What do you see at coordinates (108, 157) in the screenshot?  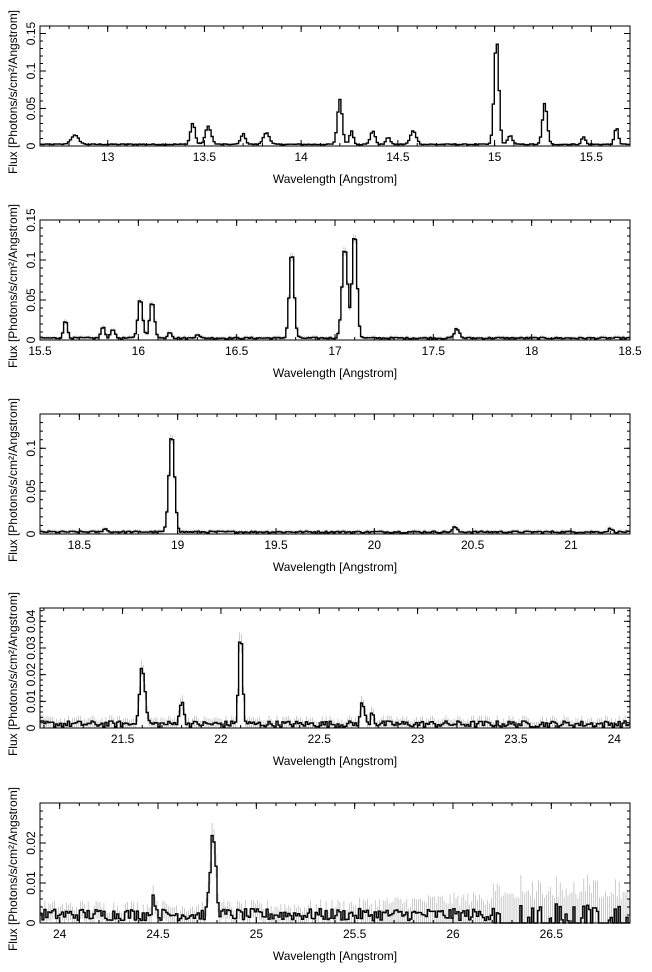 I see `x-tick-label: 13` at bounding box center [108, 157].